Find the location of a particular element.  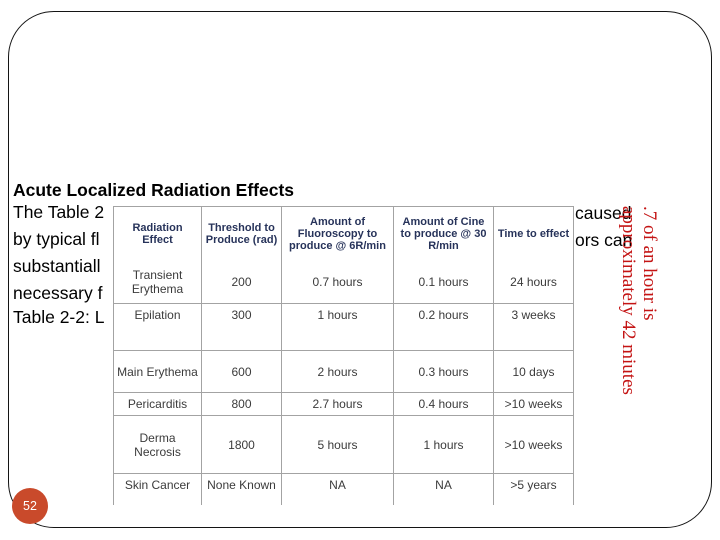

body-text-line-2-right: ors can is located at coordinates (604, 240).